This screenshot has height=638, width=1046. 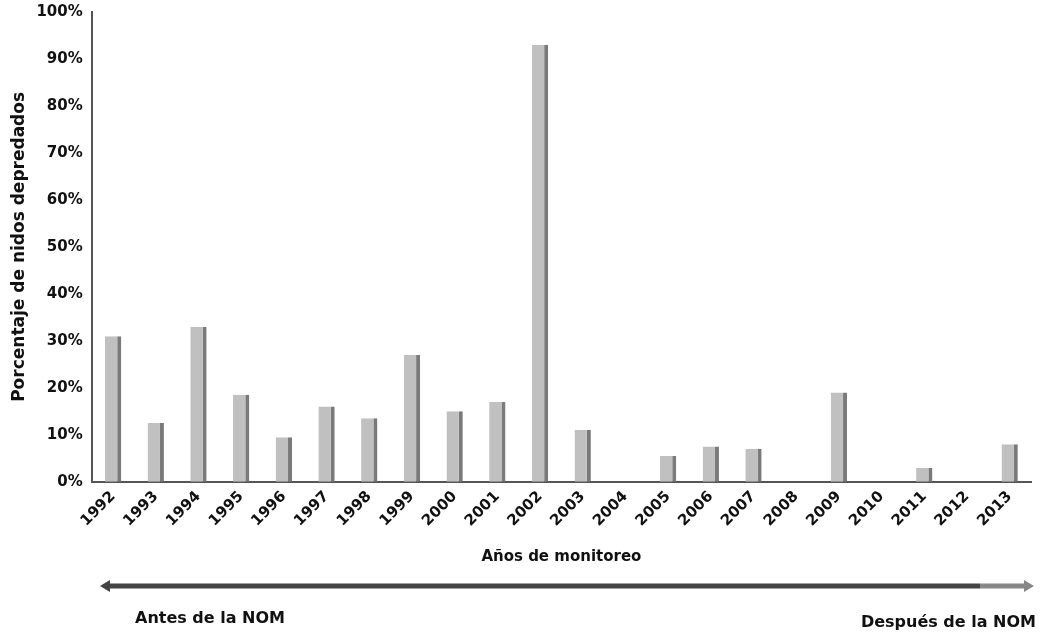 I want to click on y-tick-label: 10%, so click(x=64, y=433).